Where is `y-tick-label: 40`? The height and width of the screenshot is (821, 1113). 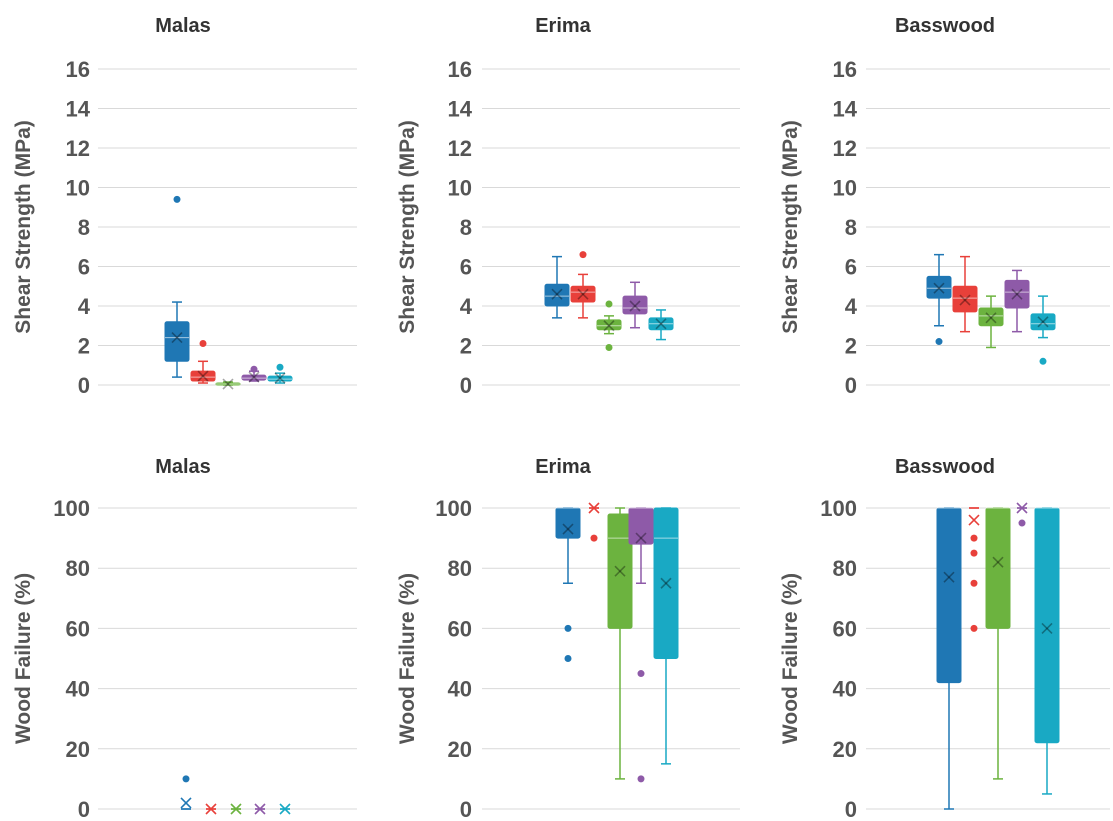
y-tick-label: 40 is located at coordinates (845, 689).